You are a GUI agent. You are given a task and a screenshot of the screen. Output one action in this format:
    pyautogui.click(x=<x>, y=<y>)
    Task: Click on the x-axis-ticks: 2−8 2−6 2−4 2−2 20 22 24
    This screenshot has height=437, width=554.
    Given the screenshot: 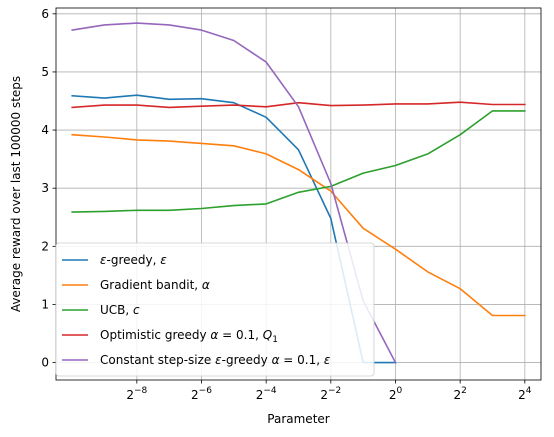 What is the action you would take?
    pyautogui.click(x=329, y=391)
    